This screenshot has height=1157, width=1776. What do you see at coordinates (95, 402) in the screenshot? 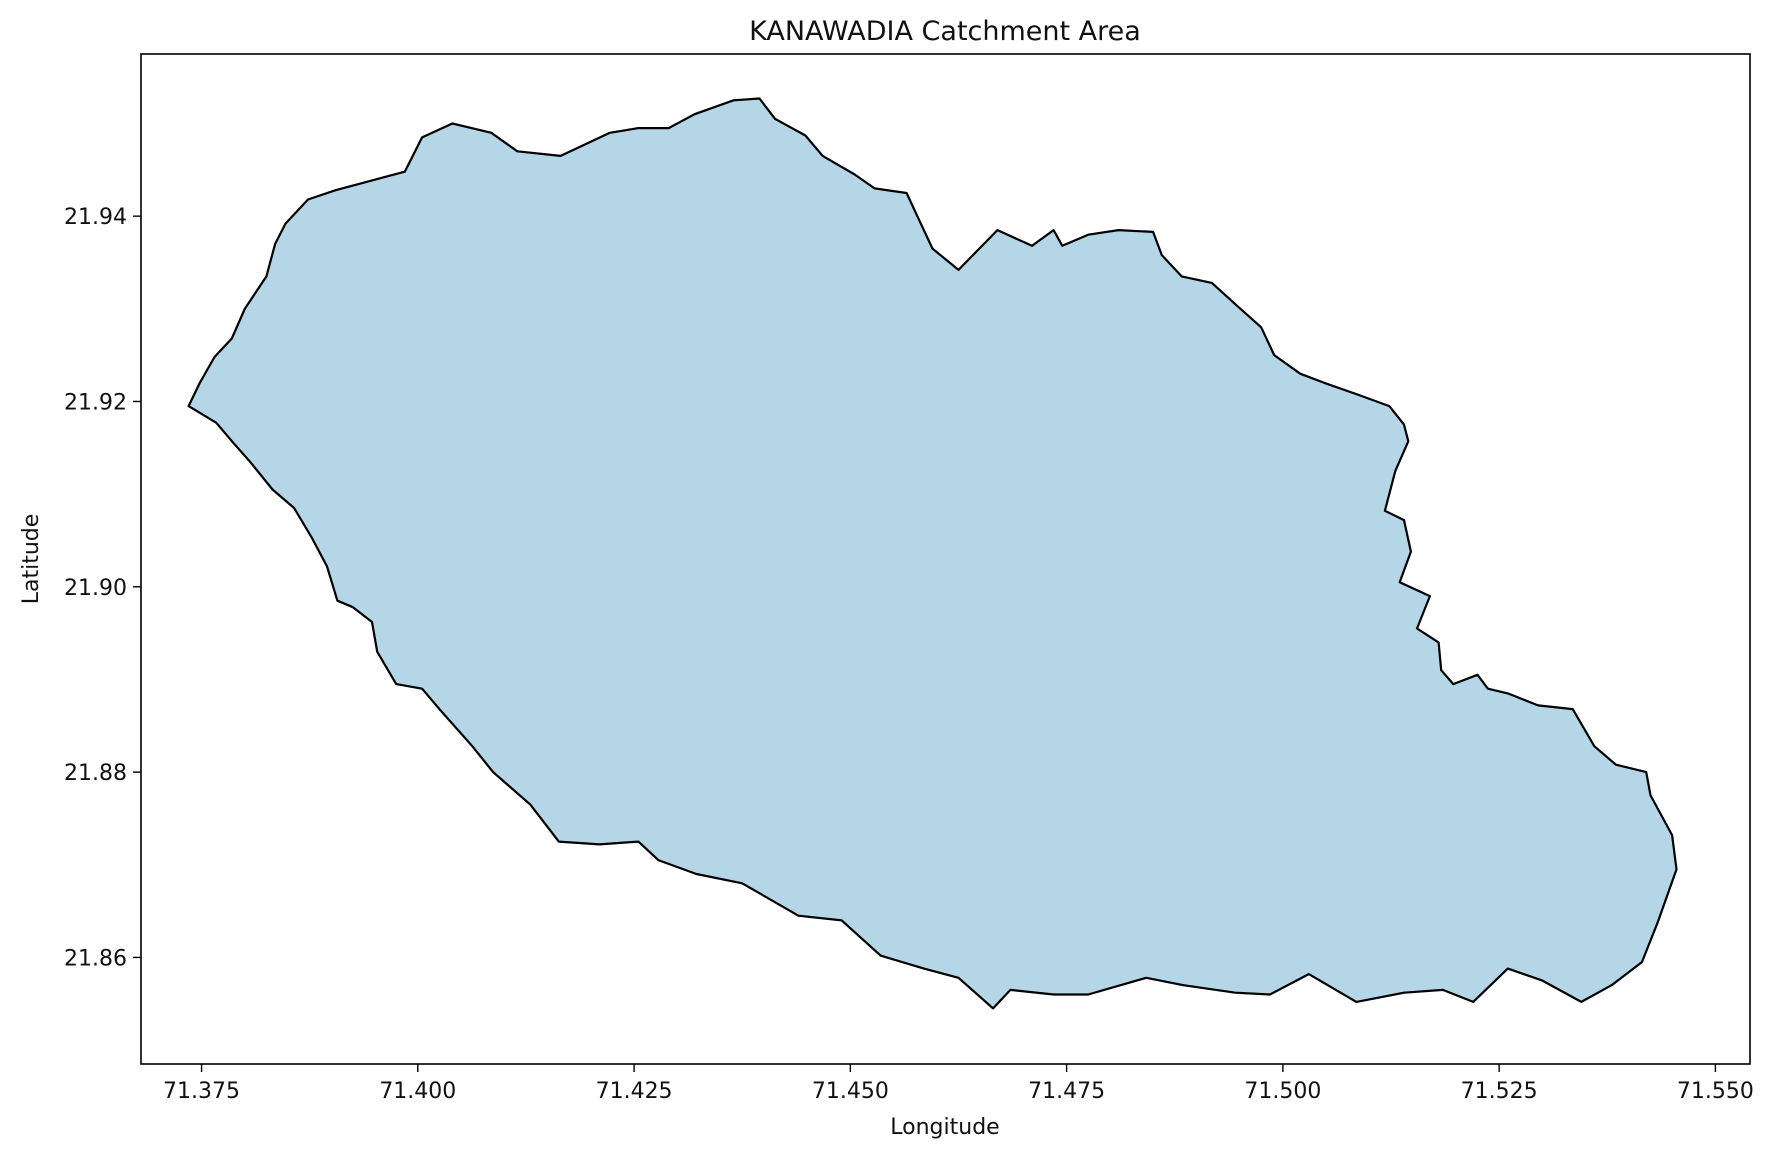
I see `y-tick-label: 21.92` at bounding box center [95, 402].